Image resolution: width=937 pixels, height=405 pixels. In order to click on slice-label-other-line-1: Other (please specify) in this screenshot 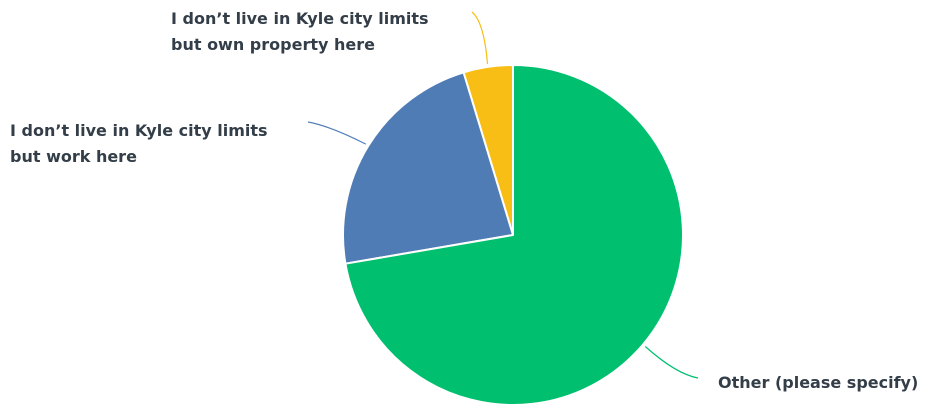, I will do `click(818, 382)`.